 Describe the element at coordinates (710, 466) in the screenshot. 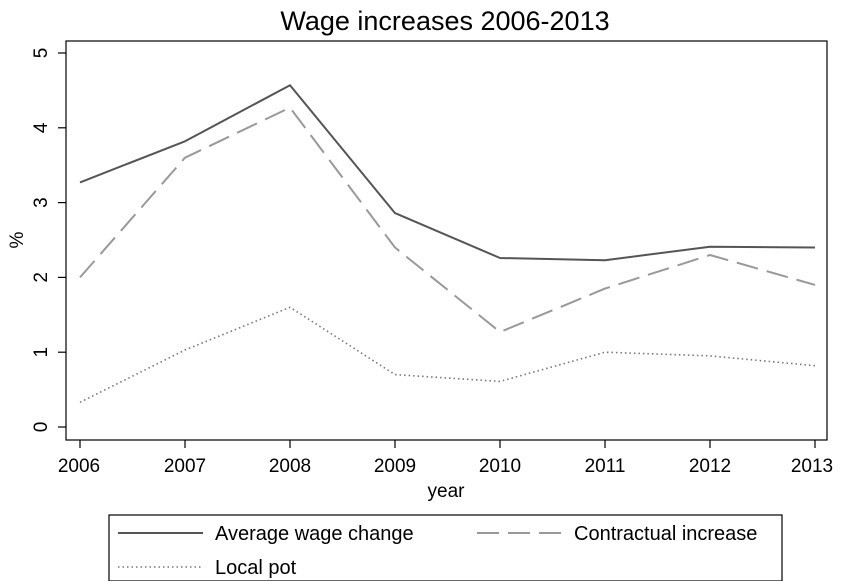

I see `x-tick-label: 2012` at that location.